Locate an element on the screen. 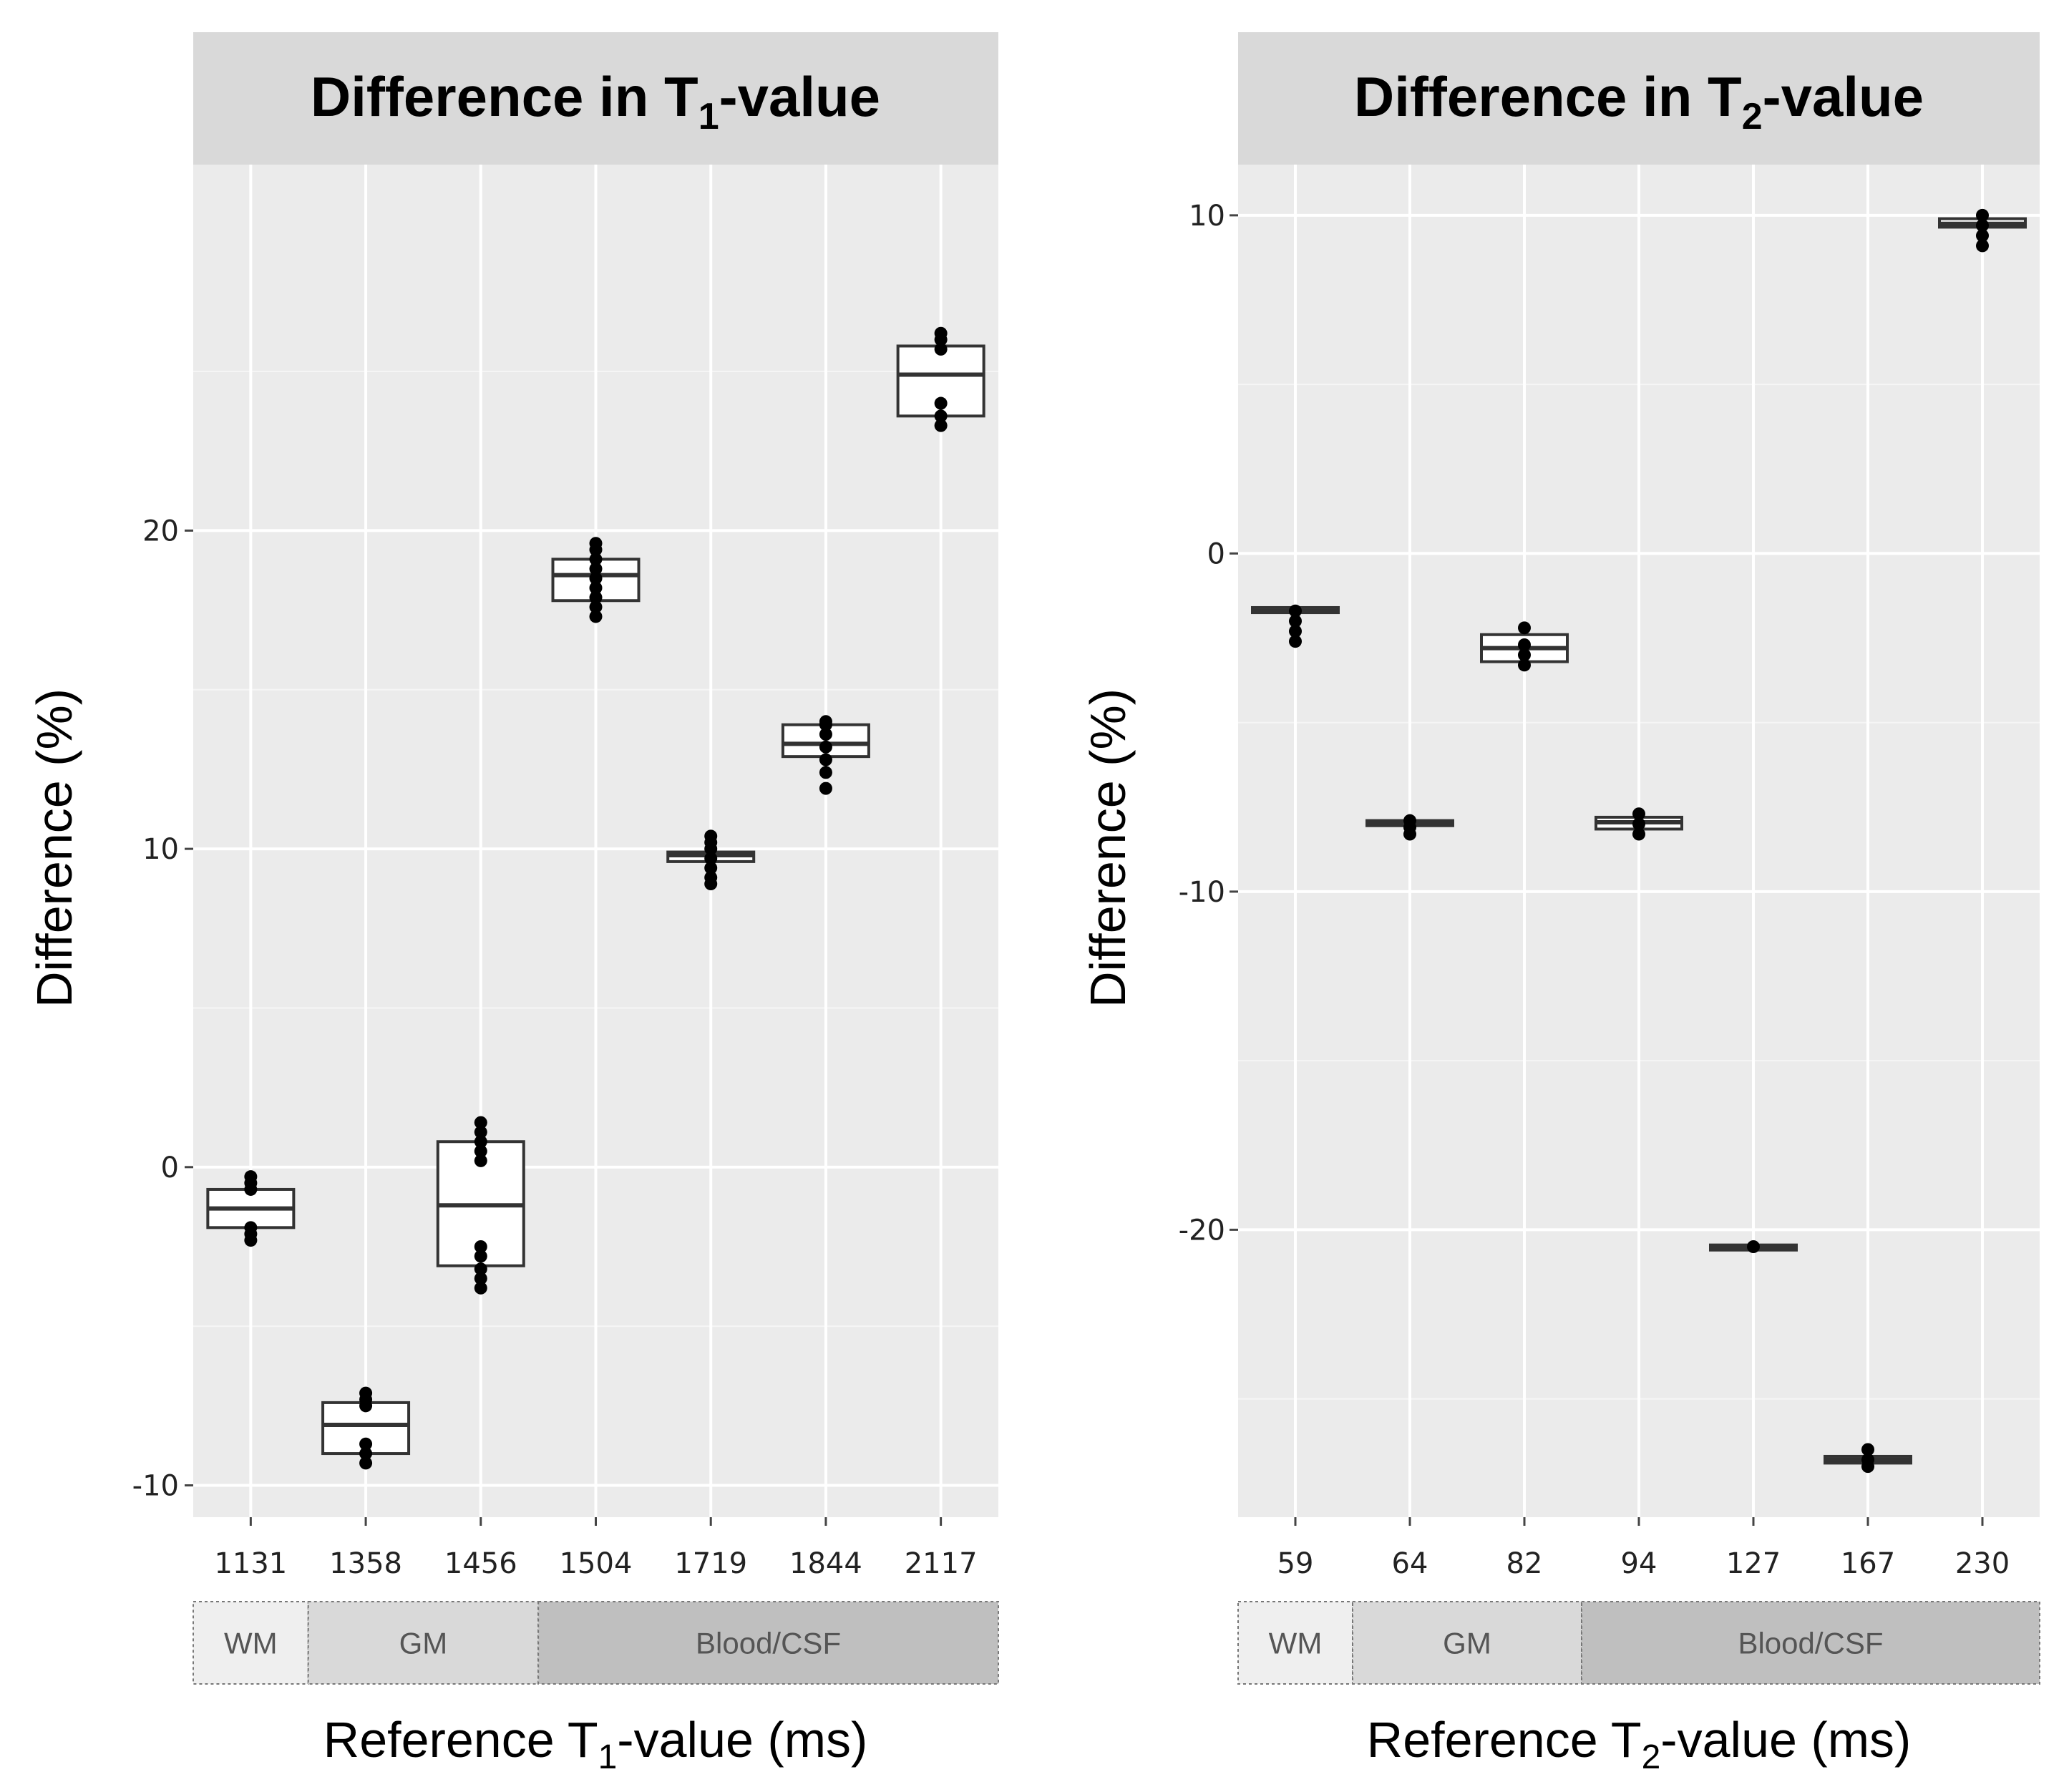  t2-y-axis-title: Difference (%) is located at coordinates (1108, 848).